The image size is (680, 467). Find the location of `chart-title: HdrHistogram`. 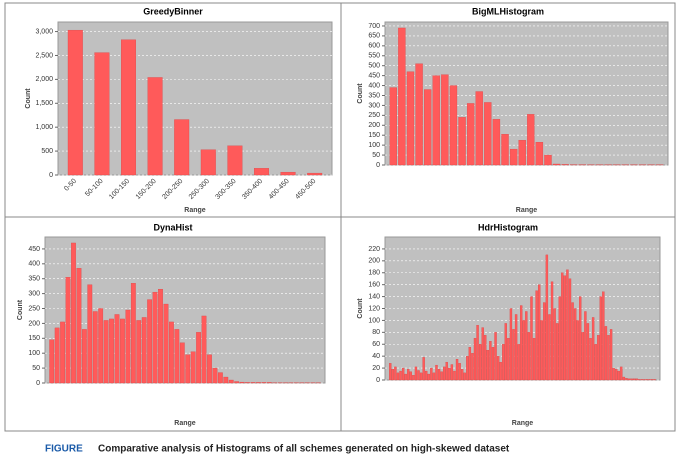

chart-title: HdrHistogram is located at coordinates (508, 227).